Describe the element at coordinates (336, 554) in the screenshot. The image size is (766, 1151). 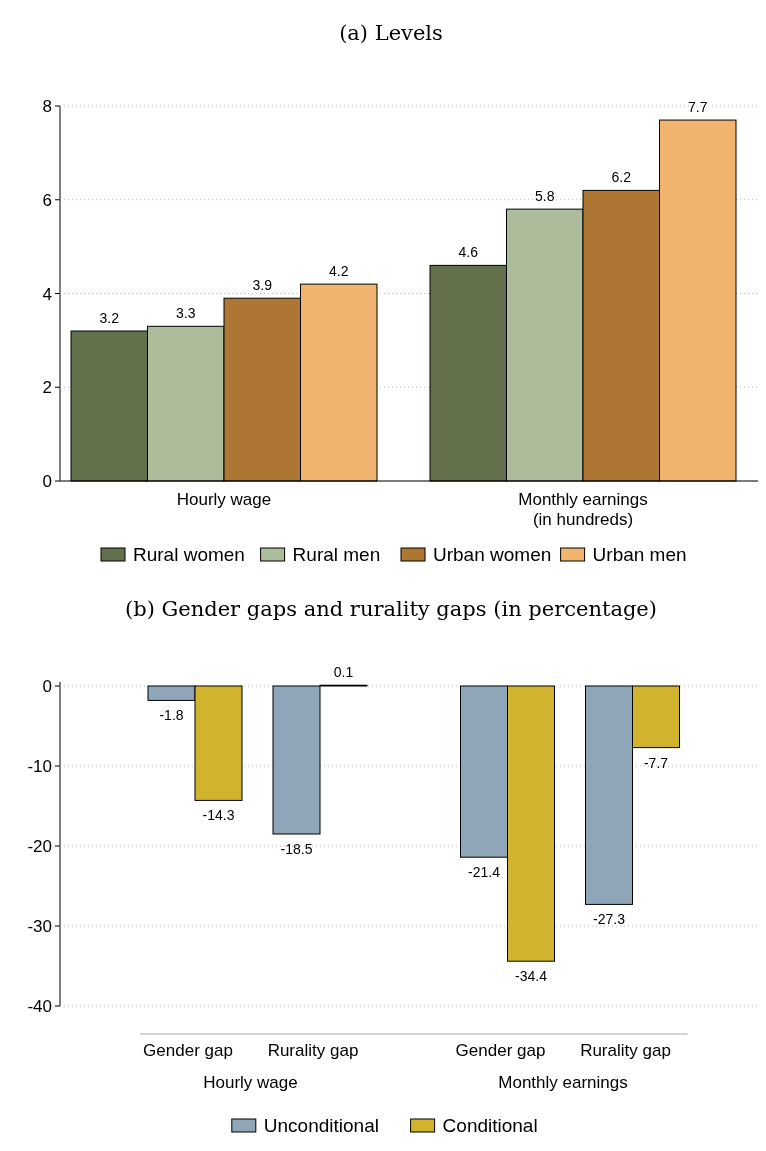
I see `legend-label: Rural men` at that location.